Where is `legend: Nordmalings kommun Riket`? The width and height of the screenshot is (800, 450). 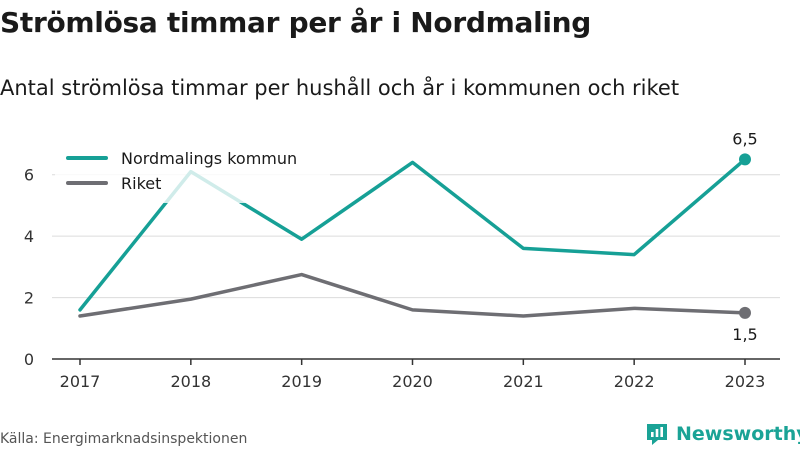
legend: Nordmalings kommun Riket is located at coordinates (192, 173).